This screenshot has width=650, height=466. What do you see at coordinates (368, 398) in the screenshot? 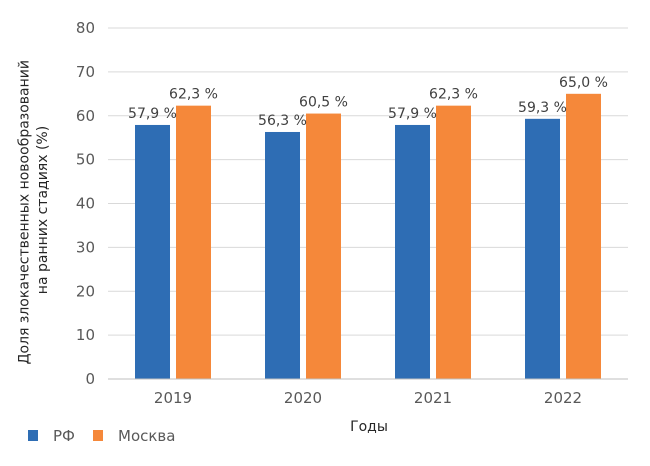
I see `x-axis-ticks: 2019 2020 2021 2022` at bounding box center [368, 398].